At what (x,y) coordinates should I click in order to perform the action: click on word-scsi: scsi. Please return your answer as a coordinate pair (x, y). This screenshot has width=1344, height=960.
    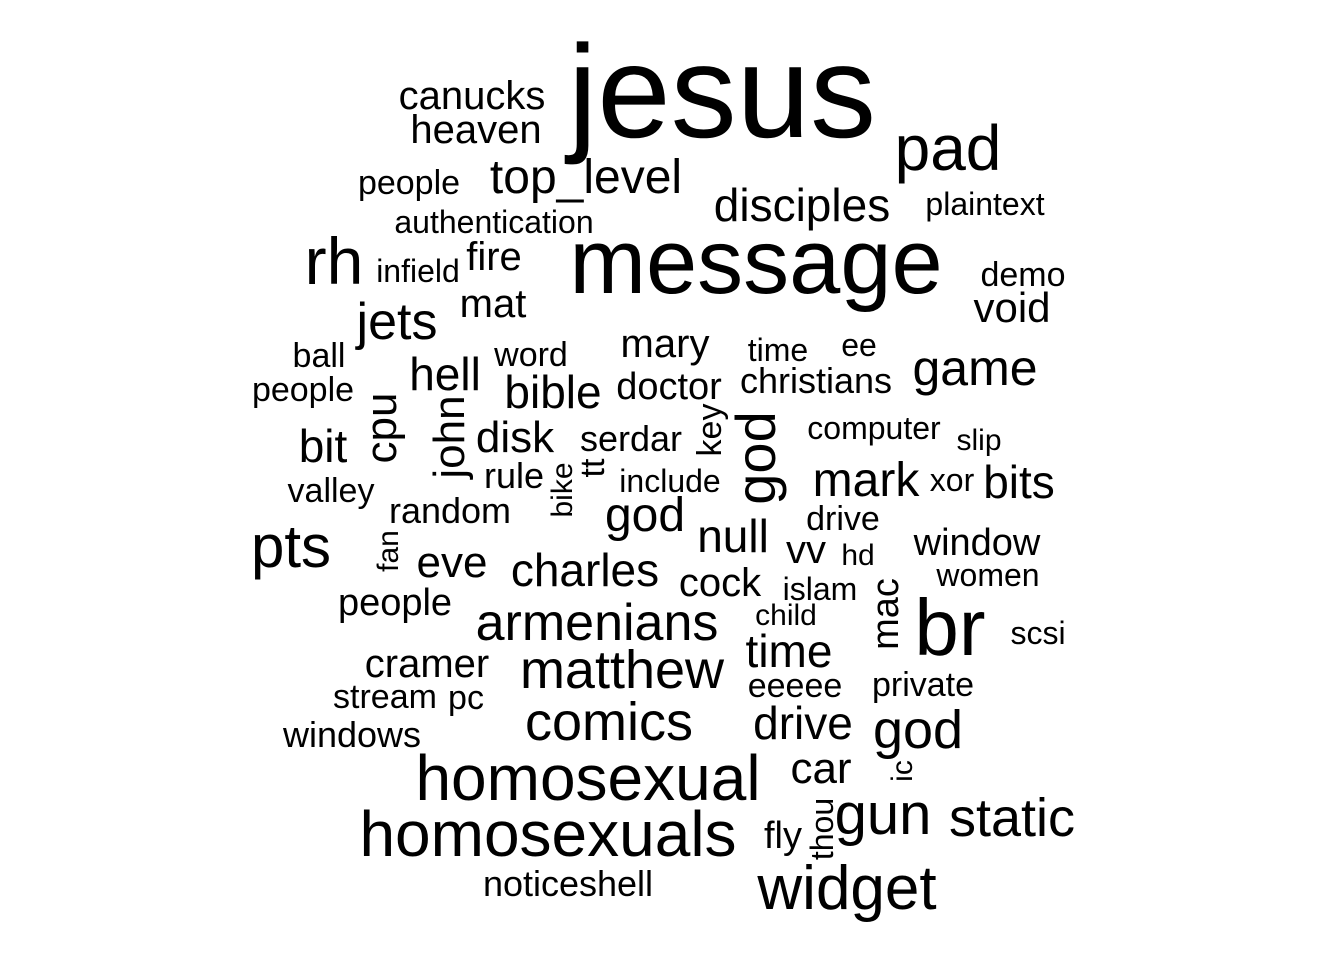
    Looking at the image, I should click on (1038, 633).